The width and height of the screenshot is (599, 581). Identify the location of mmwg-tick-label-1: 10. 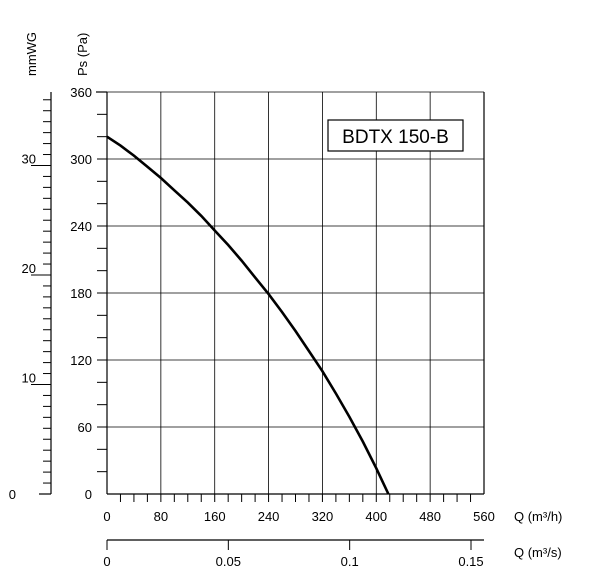
(29, 377).